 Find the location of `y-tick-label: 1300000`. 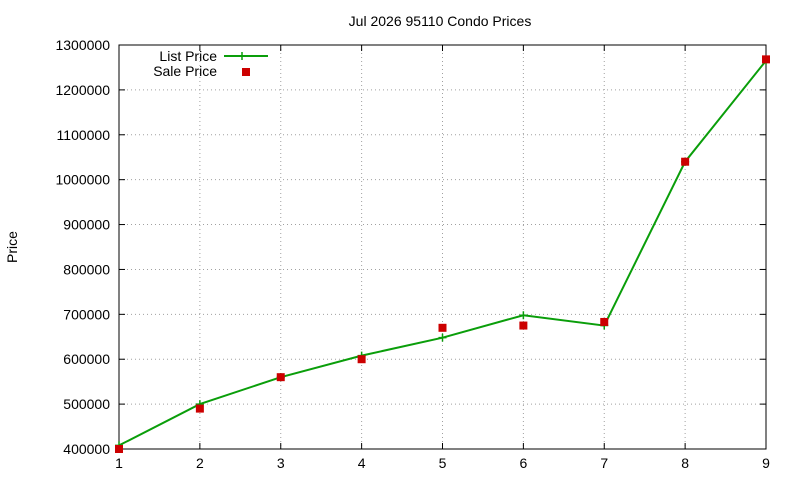

y-tick-label: 1300000 is located at coordinates (82, 45).